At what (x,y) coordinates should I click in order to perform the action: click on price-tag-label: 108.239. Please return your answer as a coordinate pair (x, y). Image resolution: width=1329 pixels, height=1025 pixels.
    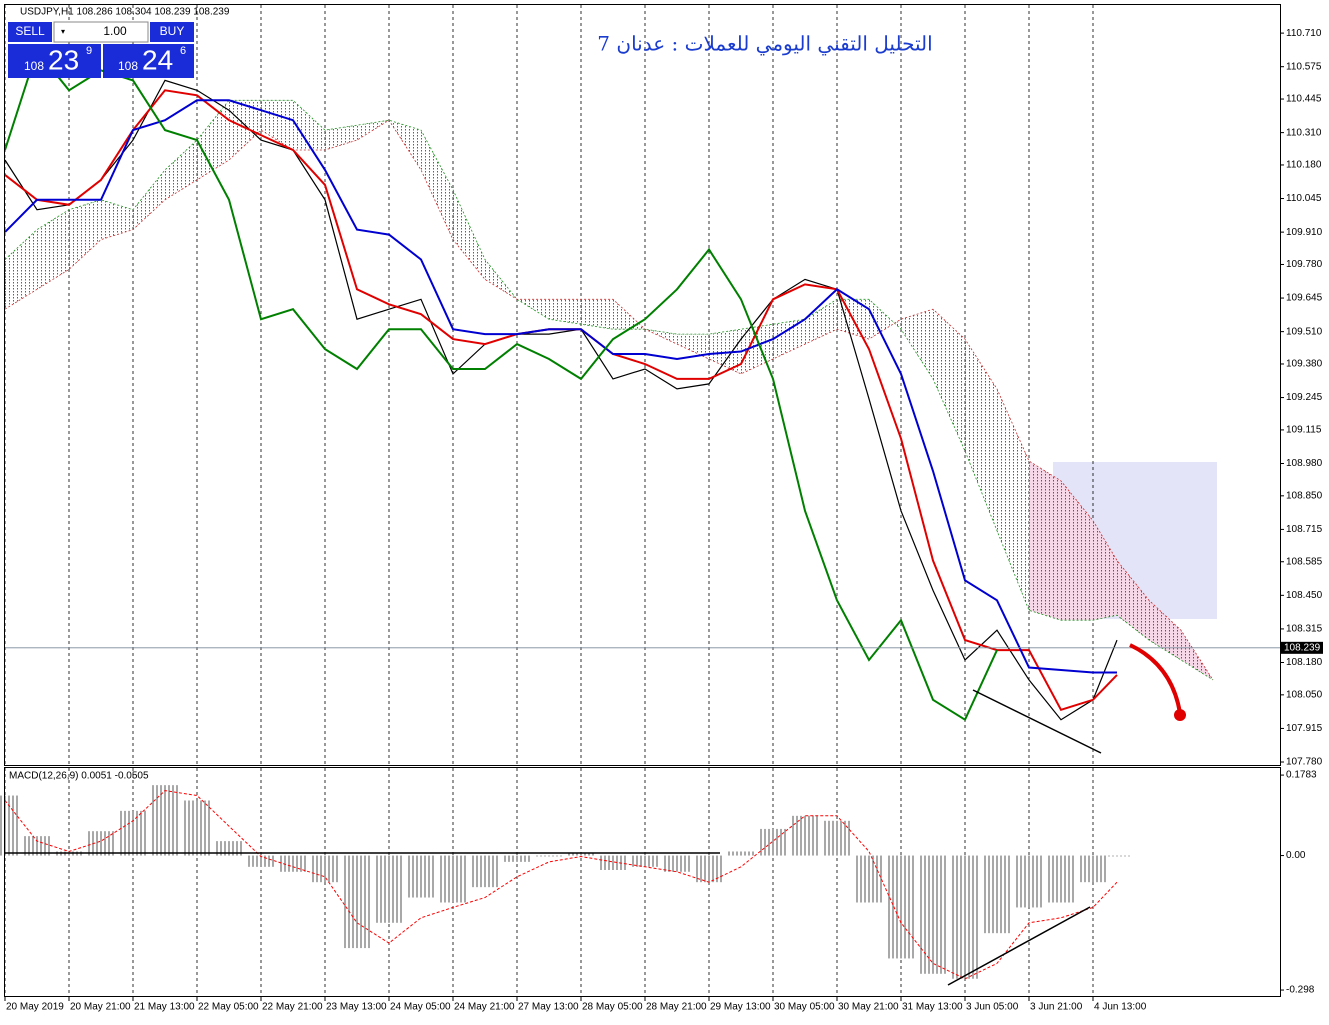
    Looking at the image, I should click on (1302, 647).